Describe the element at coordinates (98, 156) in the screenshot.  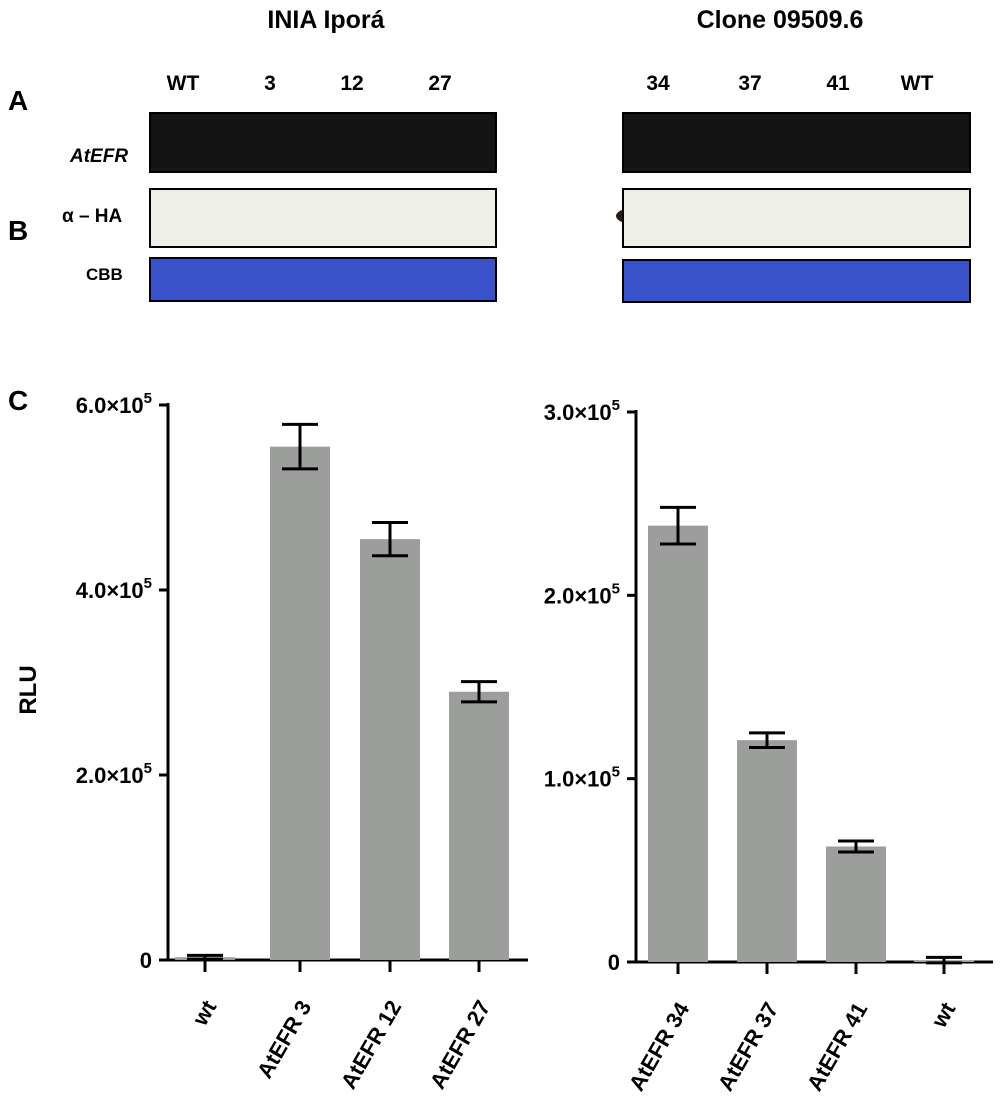
I see `gel-row-label: AtEFR` at that location.